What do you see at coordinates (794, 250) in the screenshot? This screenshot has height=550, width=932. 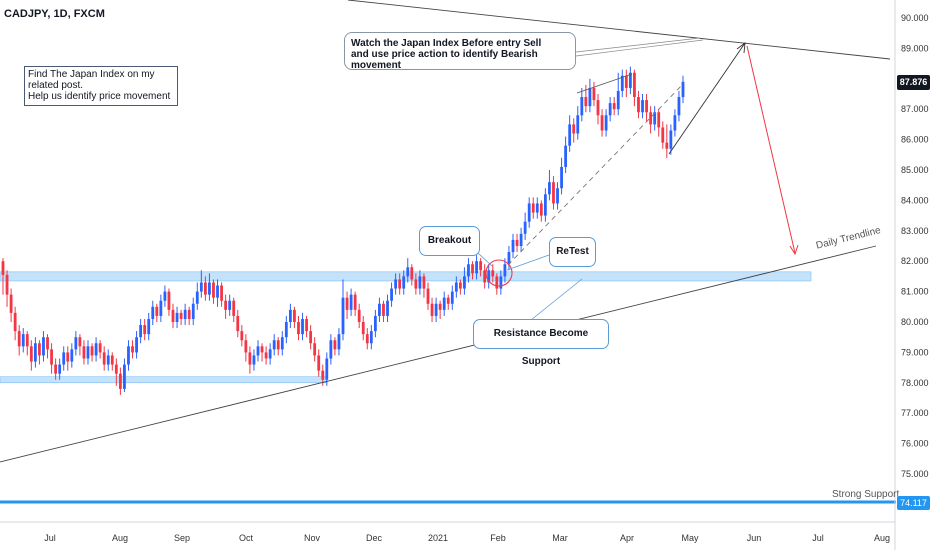 I see `bearish-arrowhead` at bounding box center [794, 250].